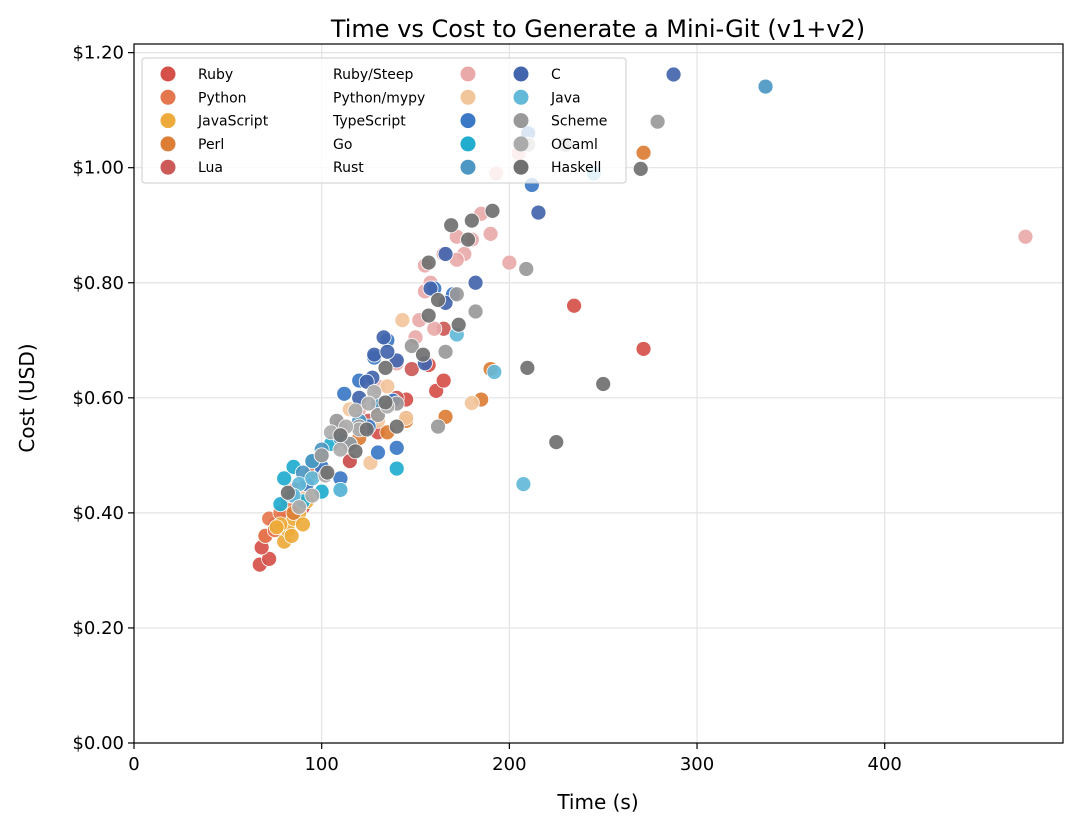  Describe the element at coordinates (98, 283) in the screenshot. I see `y-tick-label: $0.80` at that location.